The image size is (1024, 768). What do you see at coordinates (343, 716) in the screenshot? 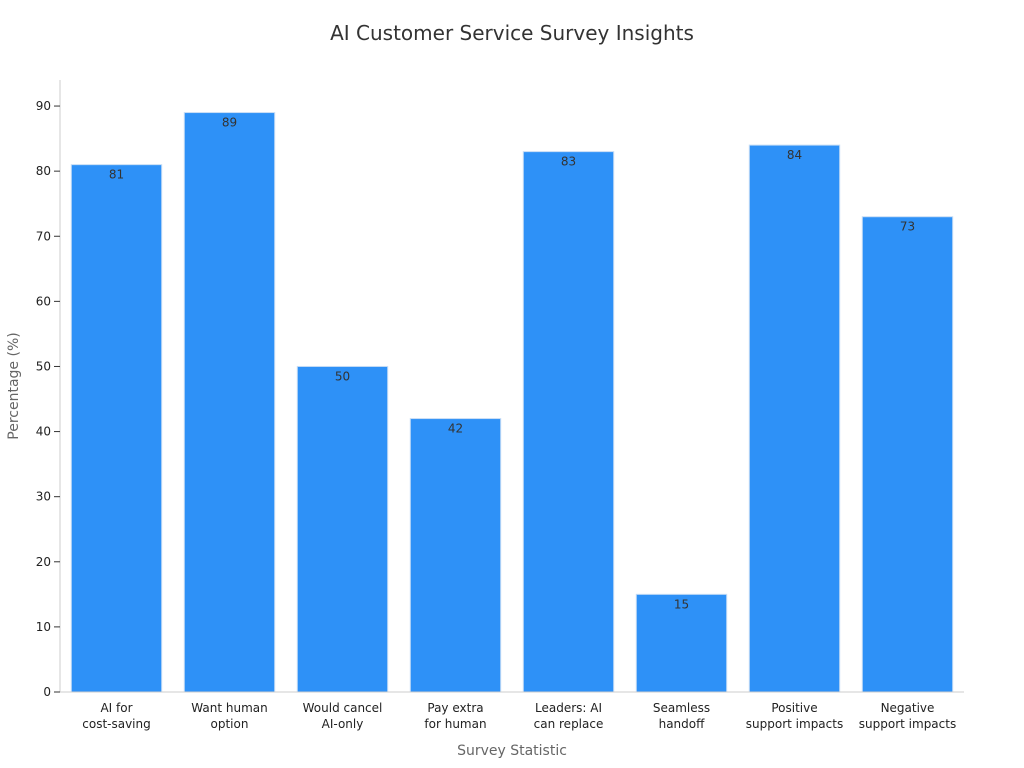
I see `x-tick-label: Would cancel AI-only` at bounding box center [343, 716].